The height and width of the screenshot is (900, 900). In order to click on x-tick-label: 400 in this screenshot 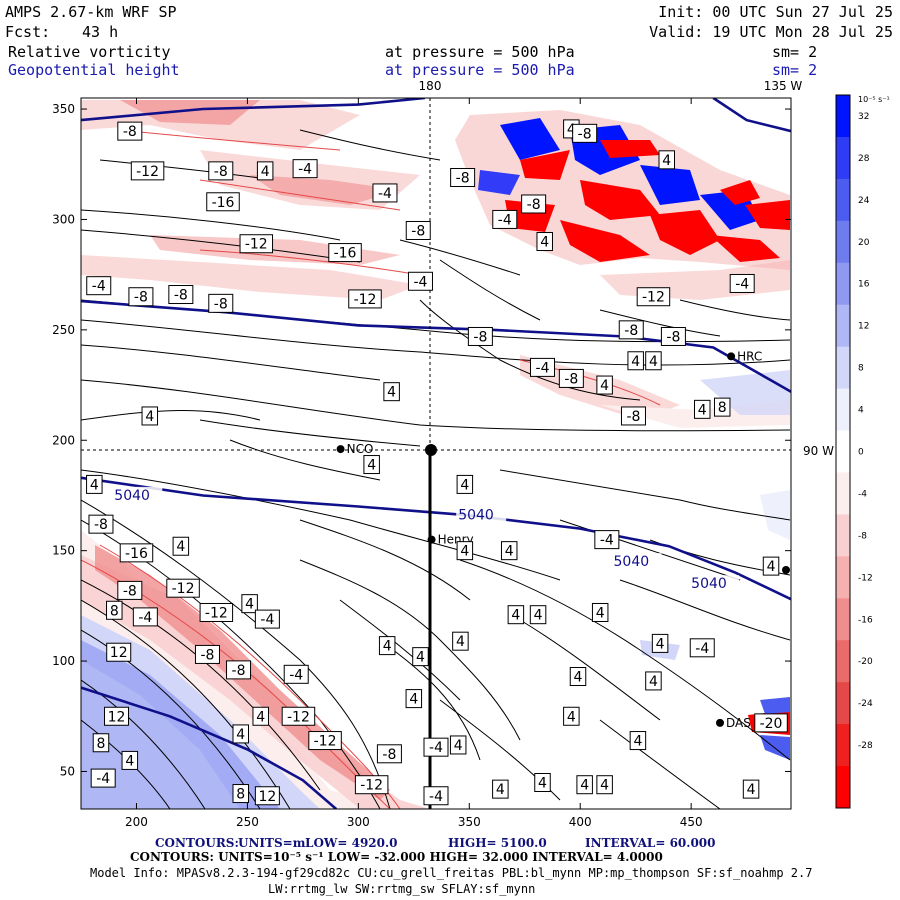, I will do `click(580, 822)`.